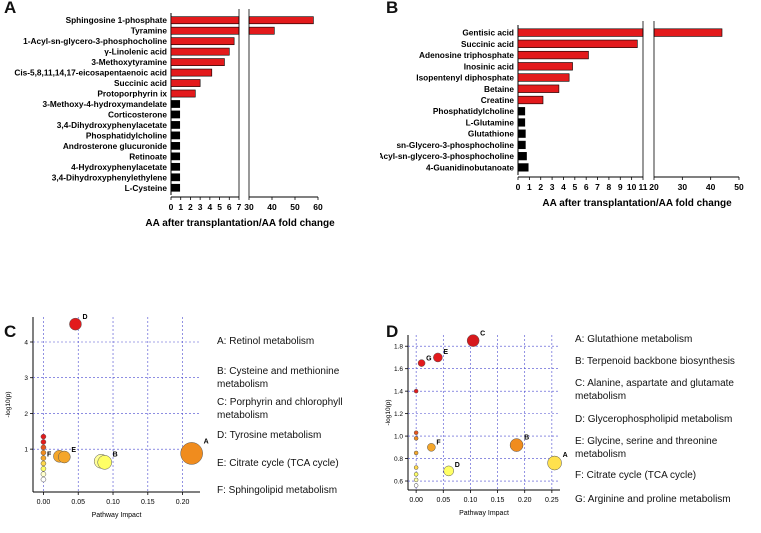 Image resolution: width=761 pixels, height=533 pixels. Describe the element at coordinates (609, 187) in the screenshot. I see `x-tick-label: 8` at that location.